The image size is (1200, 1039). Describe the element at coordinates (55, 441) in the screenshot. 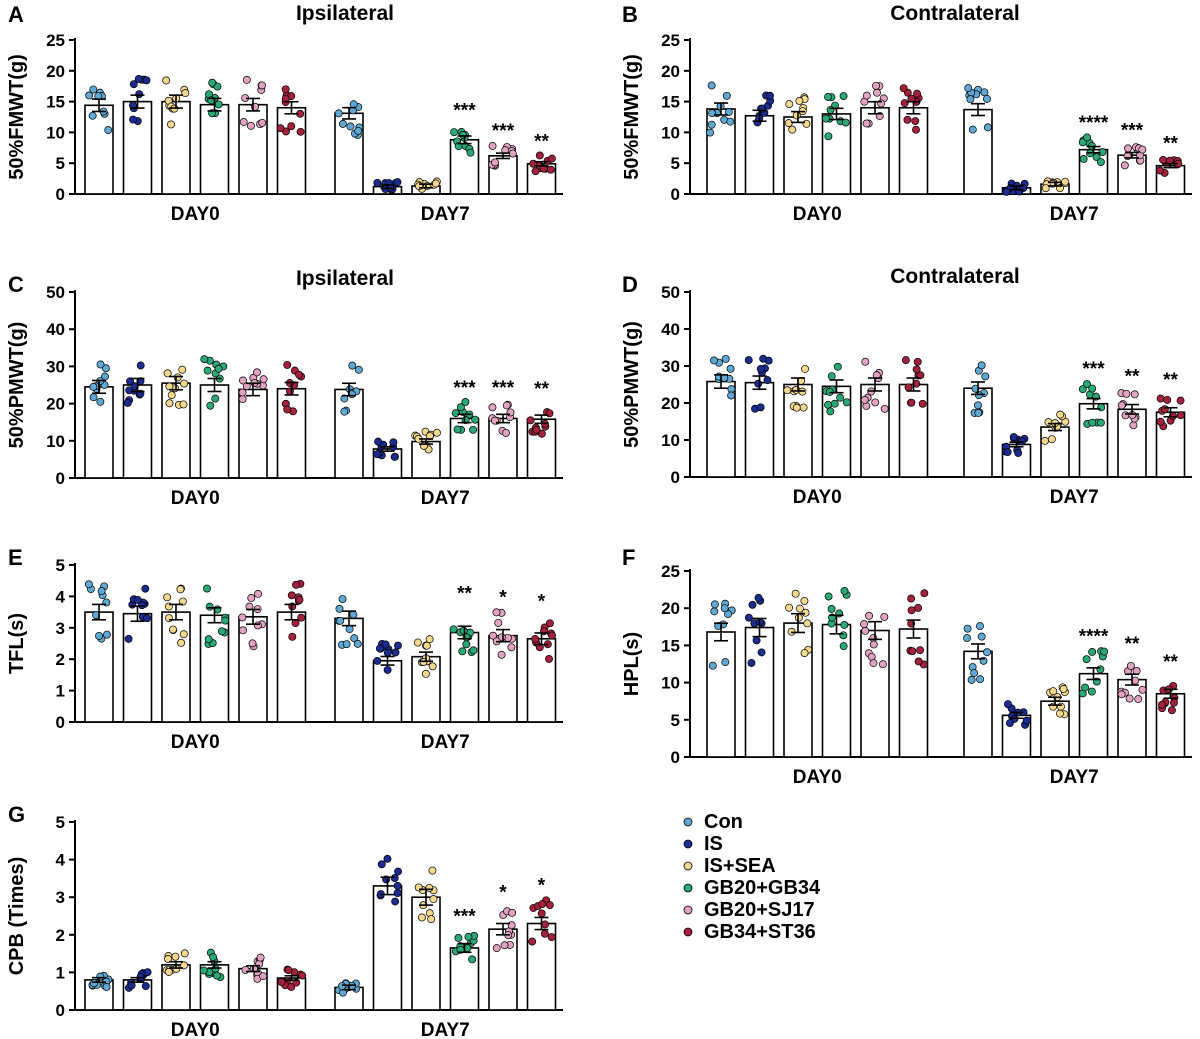

I see `y-tick-label: 10` at that location.